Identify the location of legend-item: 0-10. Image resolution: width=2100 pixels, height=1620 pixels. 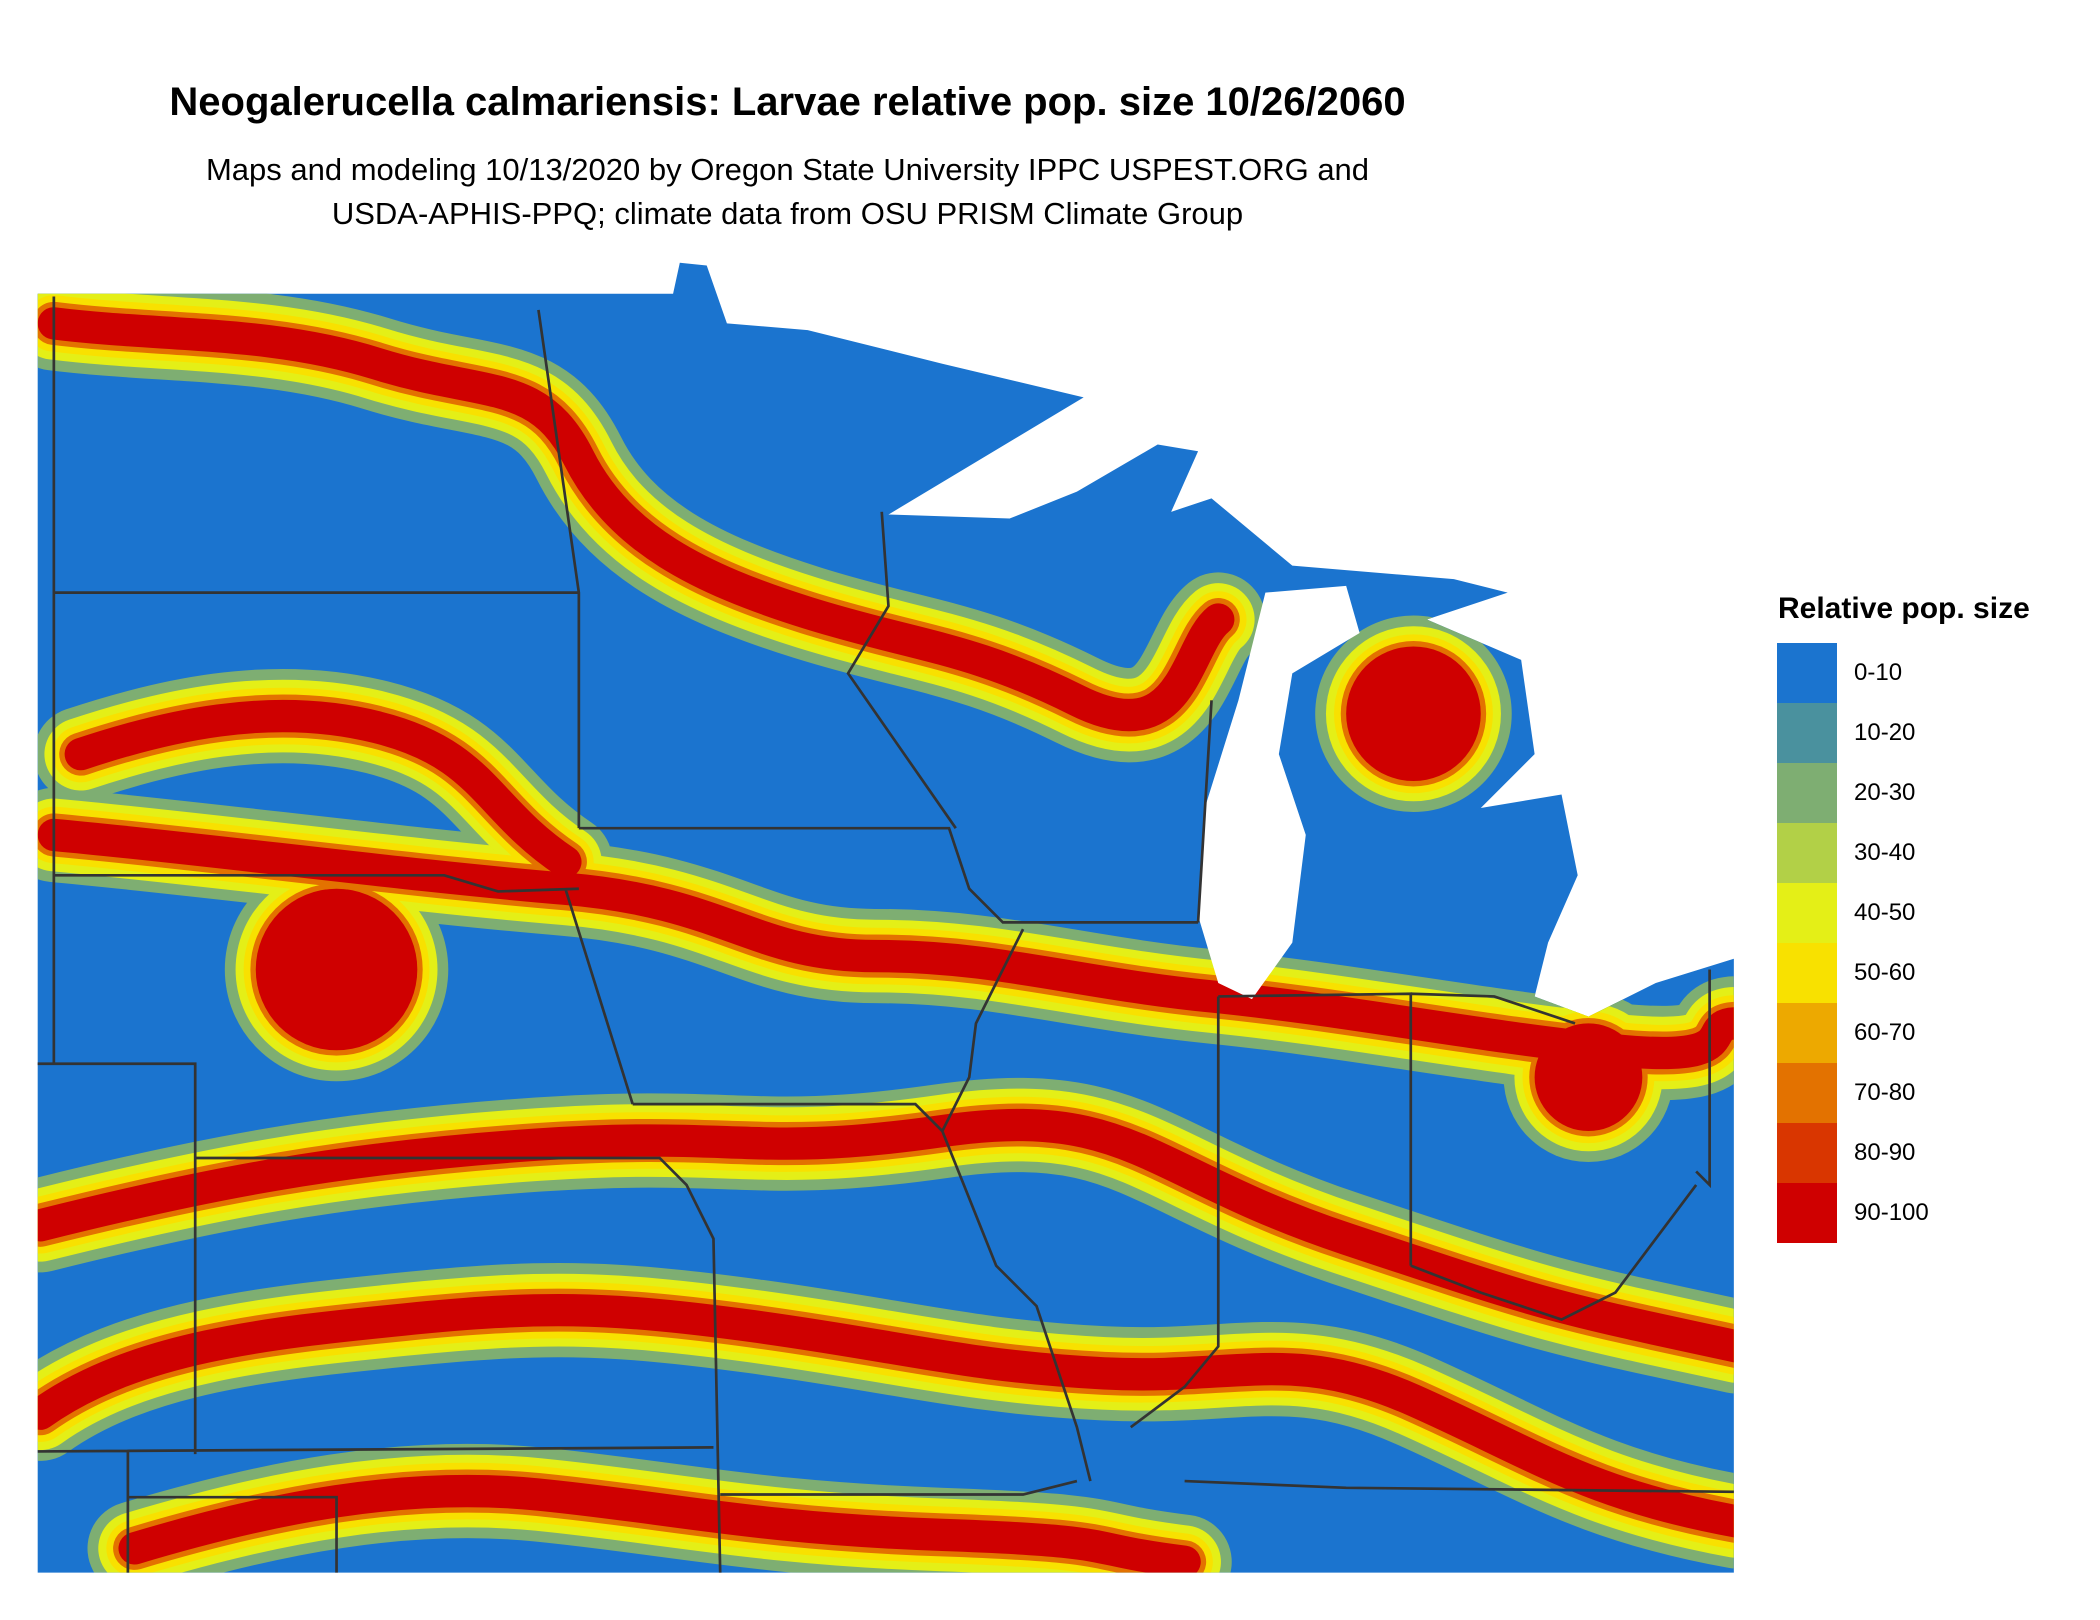
(1927, 673).